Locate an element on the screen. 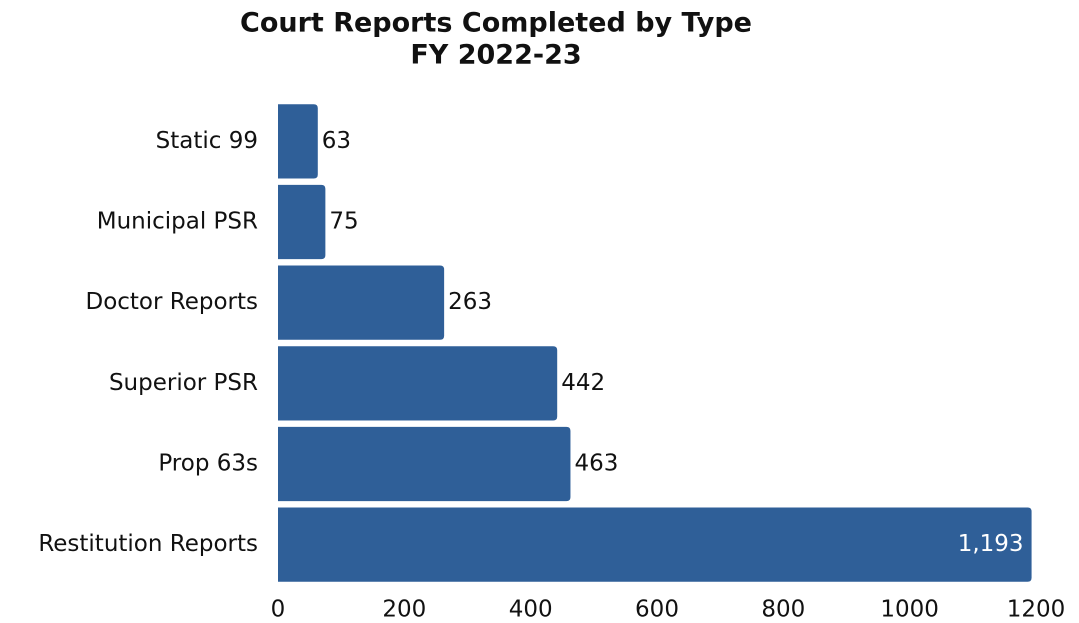  x-tick-label: 400 is located at coordinates (531, 610).